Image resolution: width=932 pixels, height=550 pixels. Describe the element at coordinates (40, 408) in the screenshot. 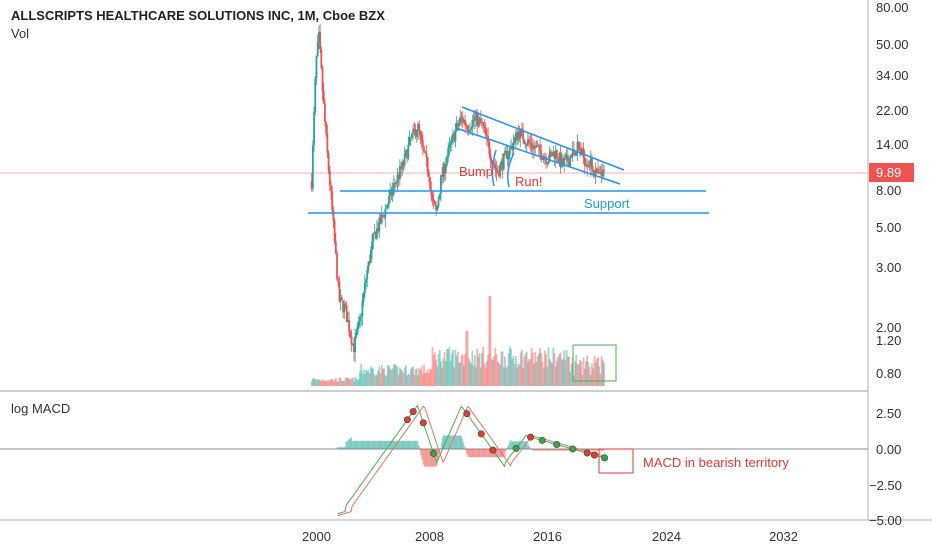

I see `macd-label: log MACD` at that location.